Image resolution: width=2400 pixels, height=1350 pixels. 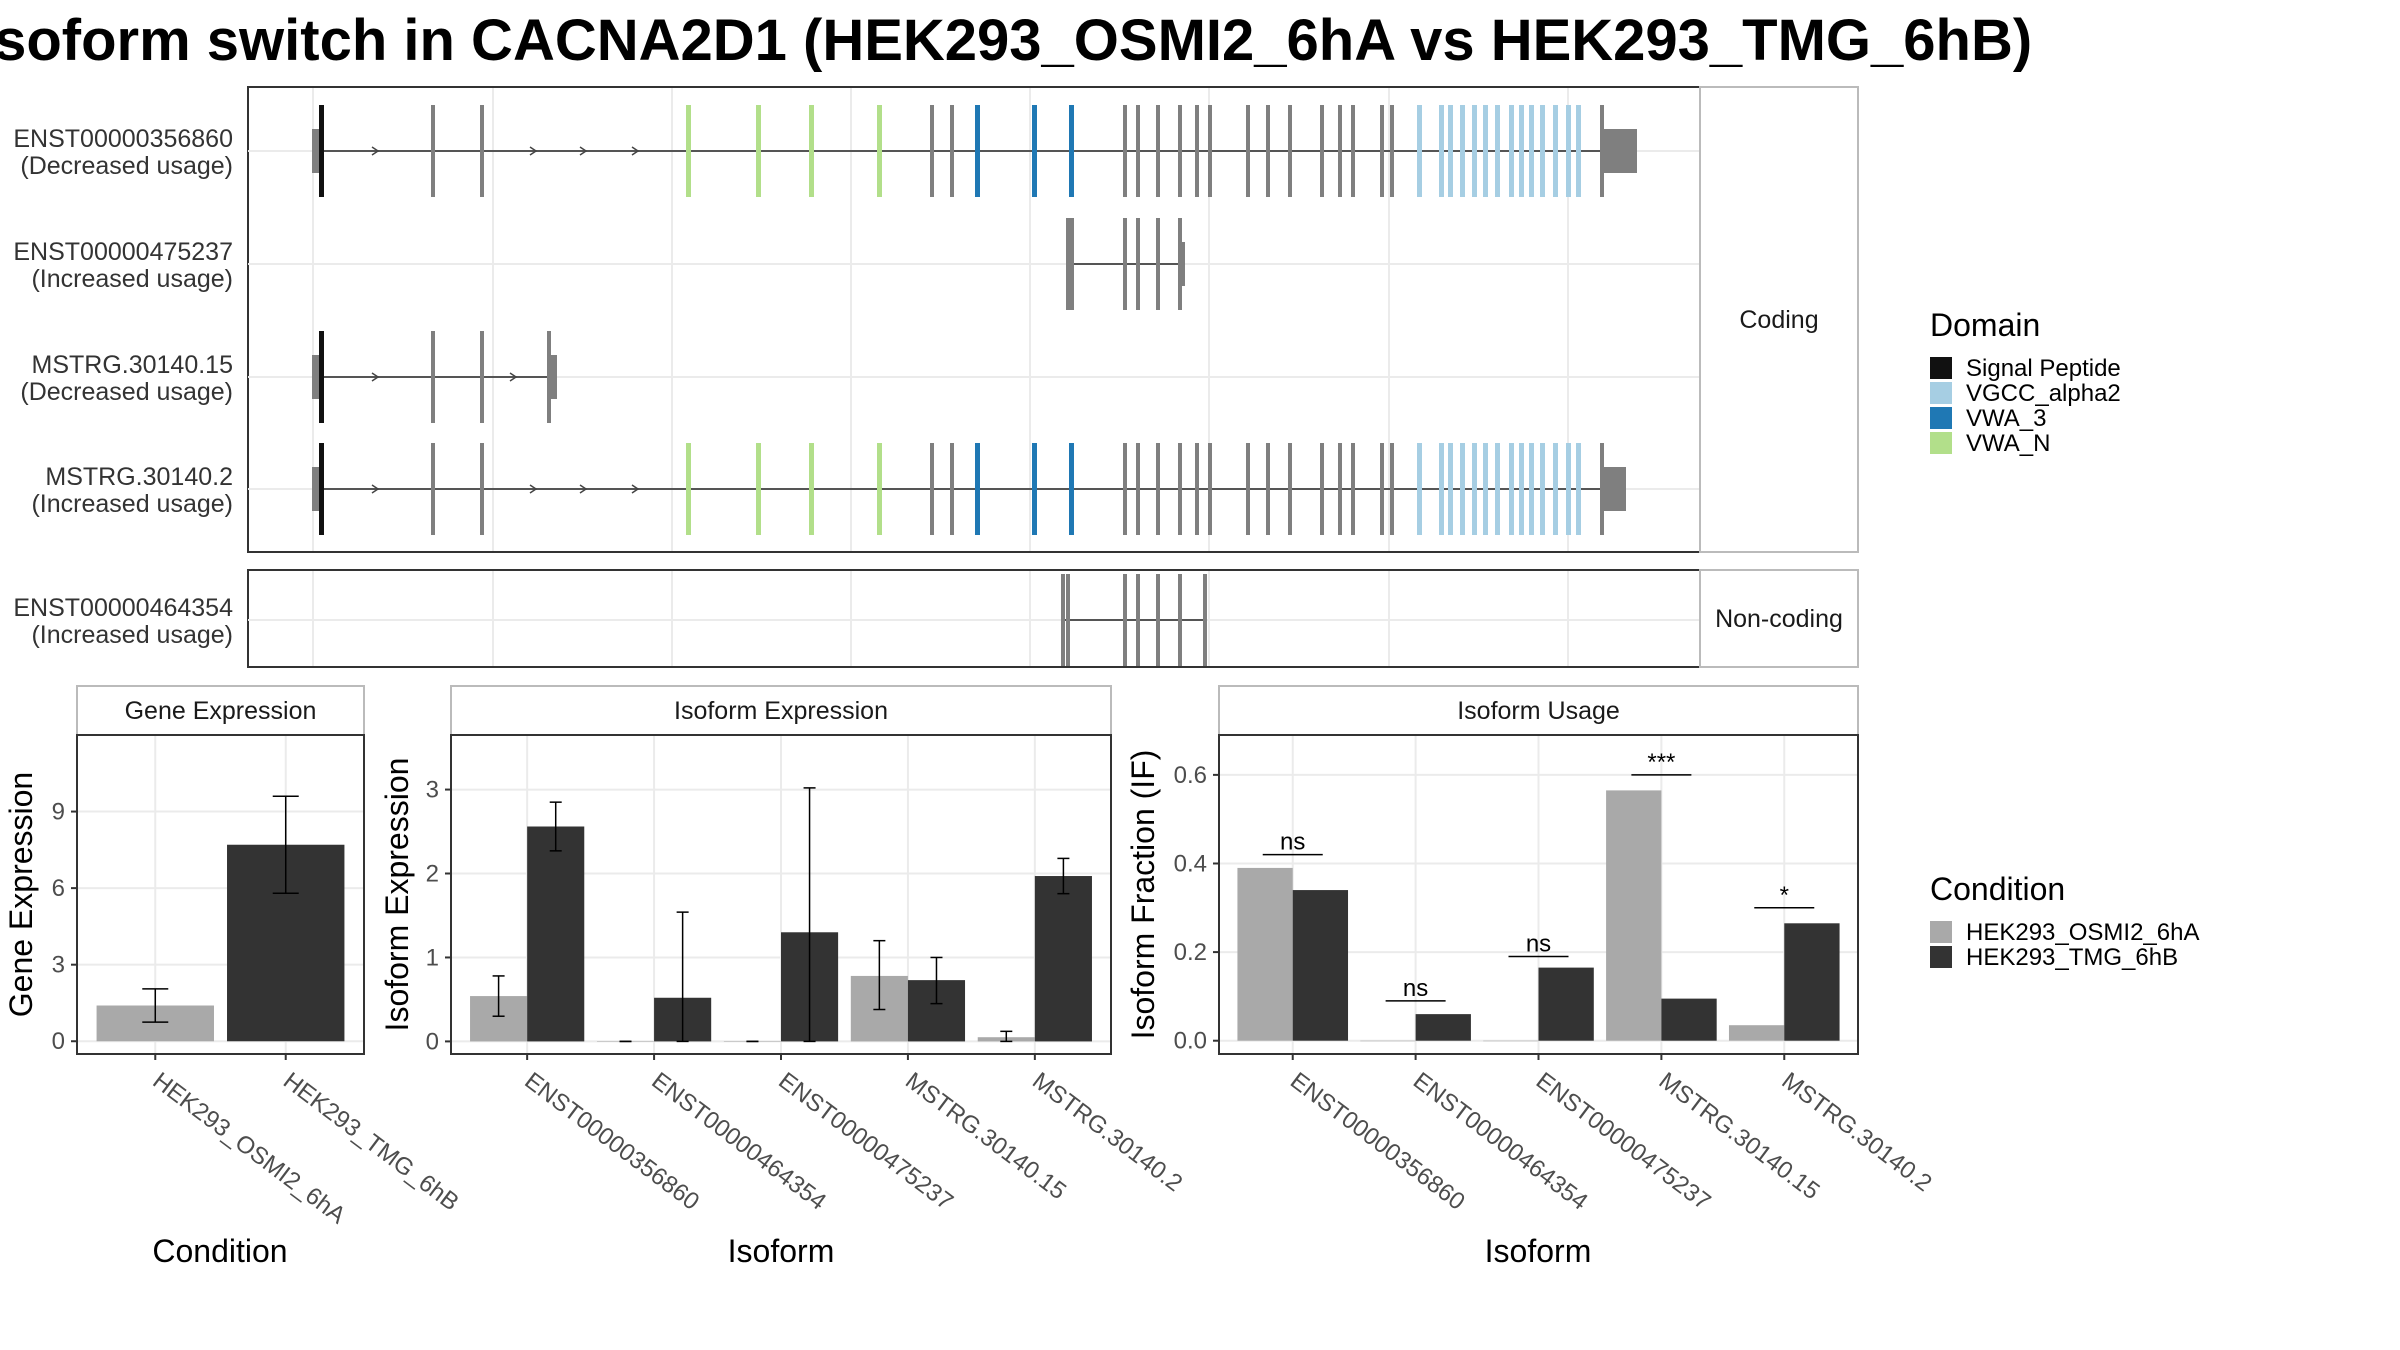 What do you see at coordinates (126, 392) in the screenshot?
I see `transcript-usage-label: (Decreased usage)` at bounding box center [126, 392].